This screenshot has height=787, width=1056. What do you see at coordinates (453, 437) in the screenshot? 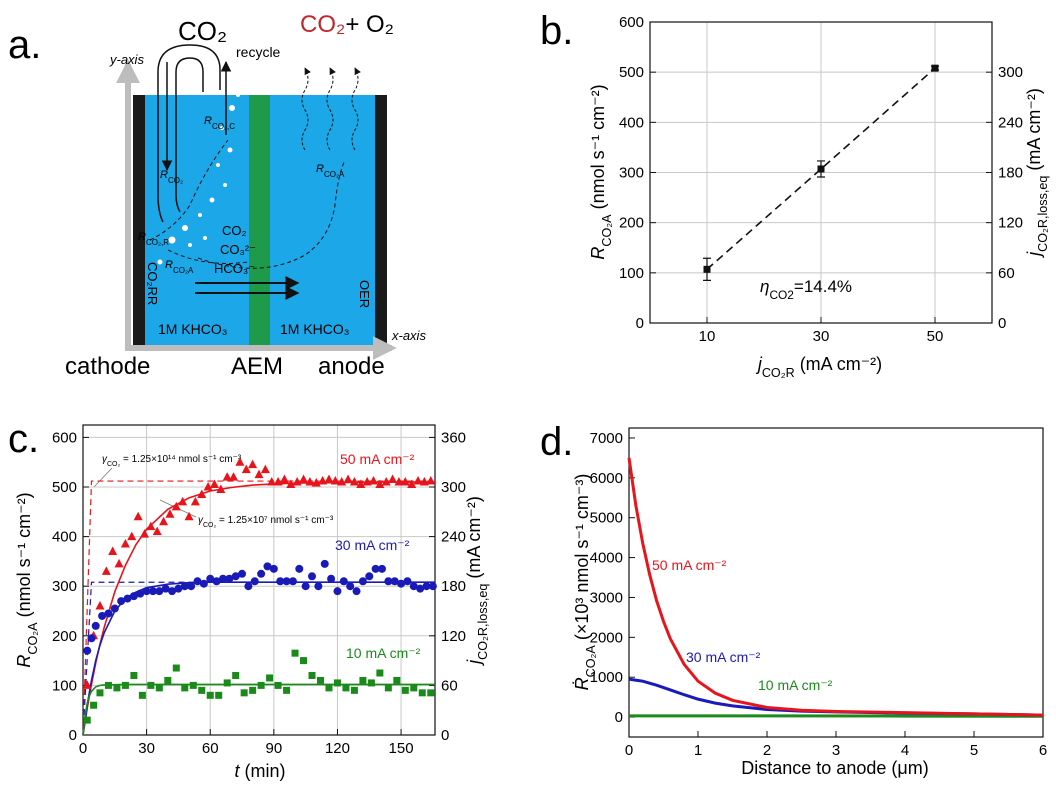
I see `y2-tick-label: 360` at bounding box center [453, 437].